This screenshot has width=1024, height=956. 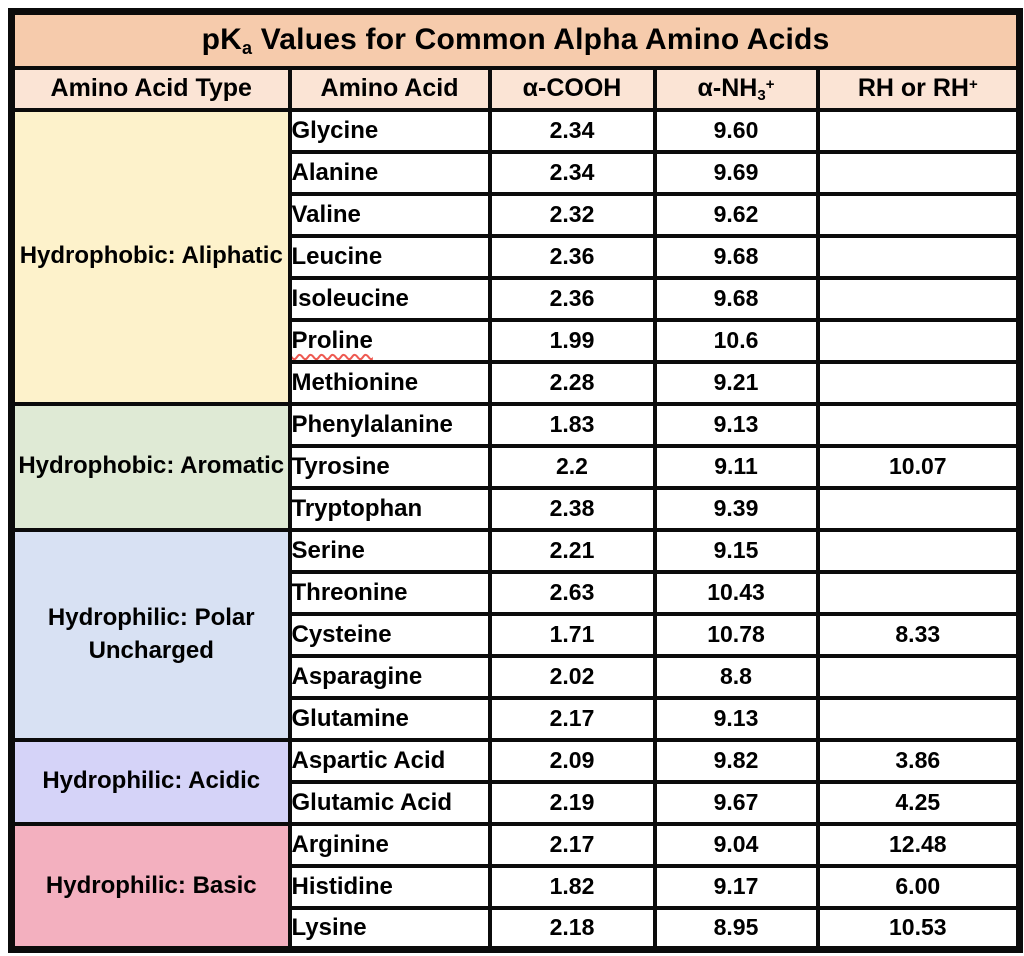 I want to click on amino-acid-name: Serine, so click(x=389, y=550).